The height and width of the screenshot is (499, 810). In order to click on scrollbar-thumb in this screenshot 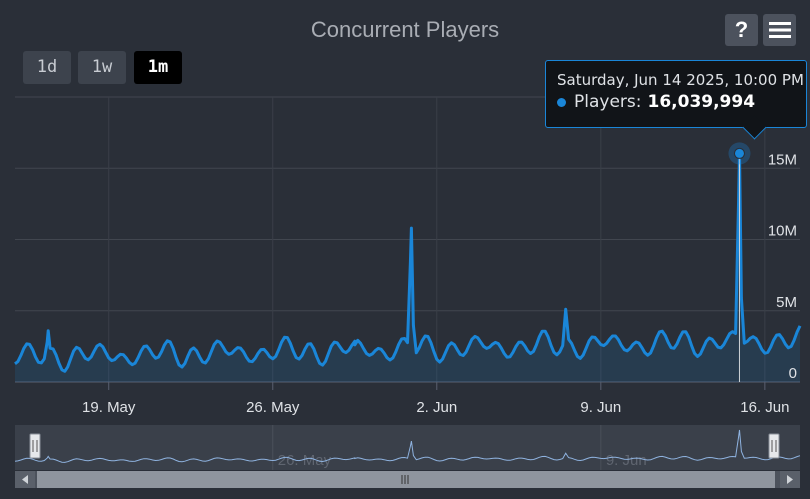, I will do `click(406, 479)`.